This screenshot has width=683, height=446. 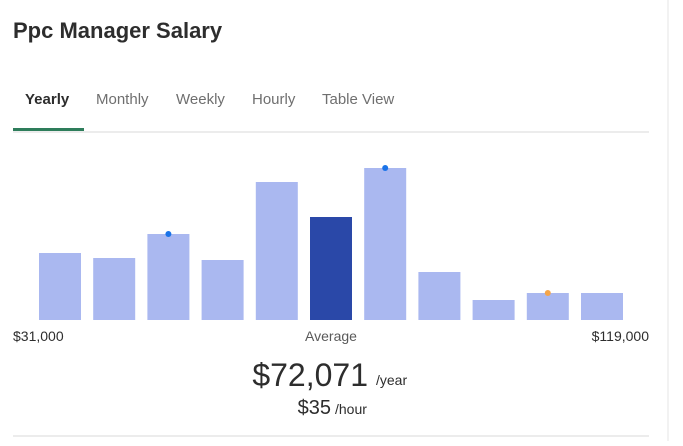 I want to click on tab: Monthly, so click(x=122, y=99).